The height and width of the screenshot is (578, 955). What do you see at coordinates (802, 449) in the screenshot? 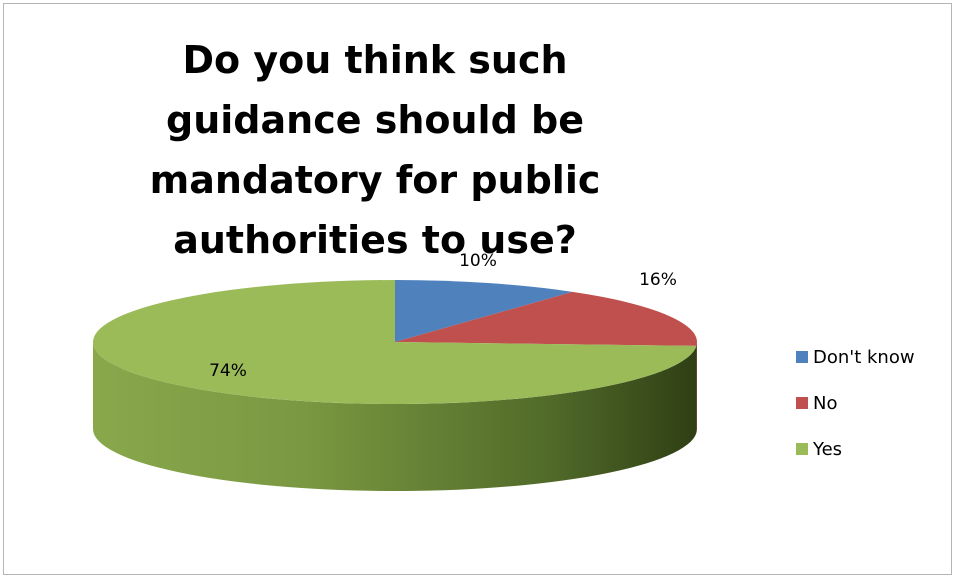
I see `legend-swatch-yes` at bounding box center [802, 449].